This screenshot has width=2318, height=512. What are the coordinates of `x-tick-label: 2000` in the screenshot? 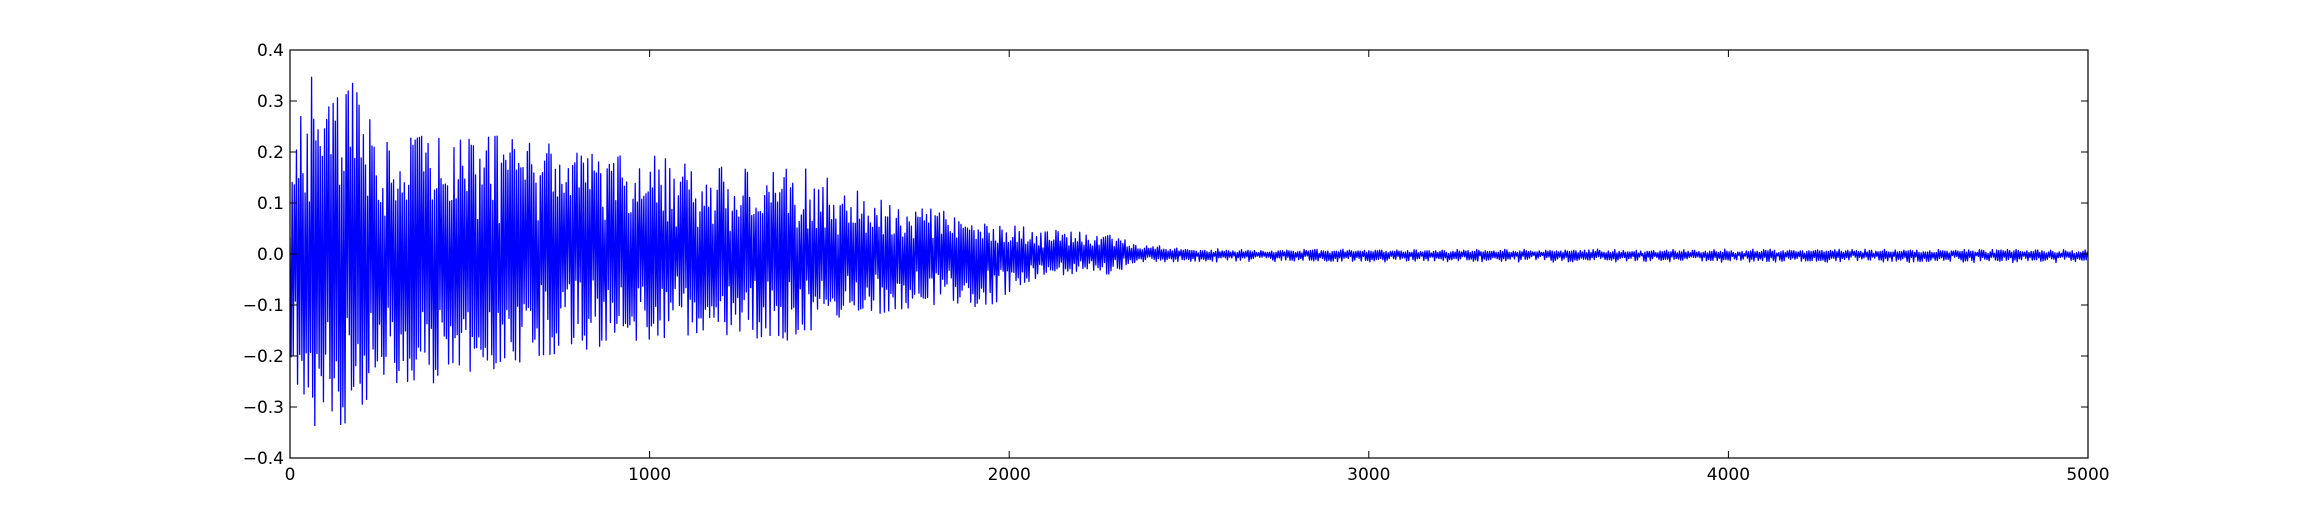 It's located at (1009, 475).